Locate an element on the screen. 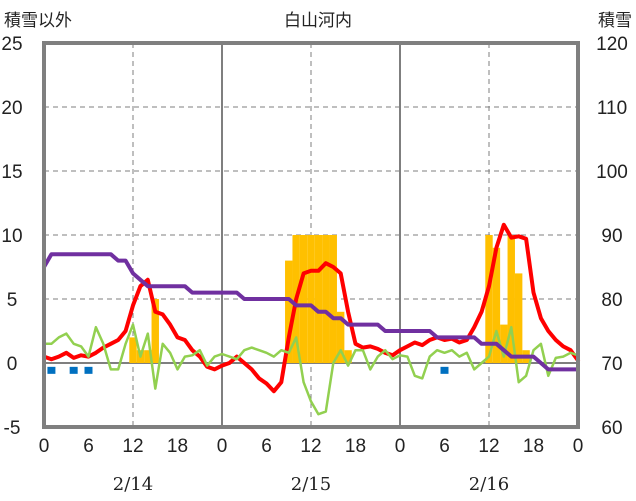 This screenshot has height=501, width=636. right-tick-label: 80 is located at coordinates (611, 300).